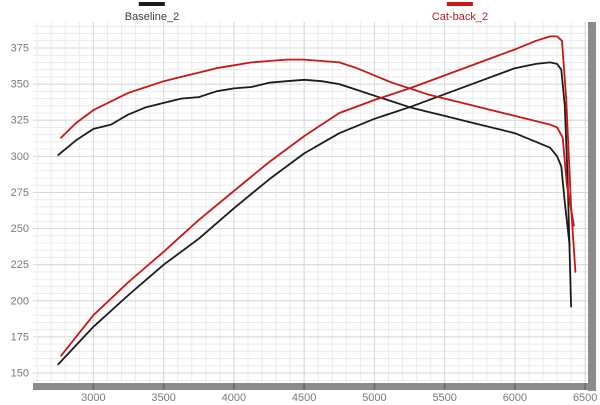 The height and width of the screenshot is (405, 600). Describe the element at coordinates (515, 398) in the screenshot. I see `x-tick-label: 6000` at that location.